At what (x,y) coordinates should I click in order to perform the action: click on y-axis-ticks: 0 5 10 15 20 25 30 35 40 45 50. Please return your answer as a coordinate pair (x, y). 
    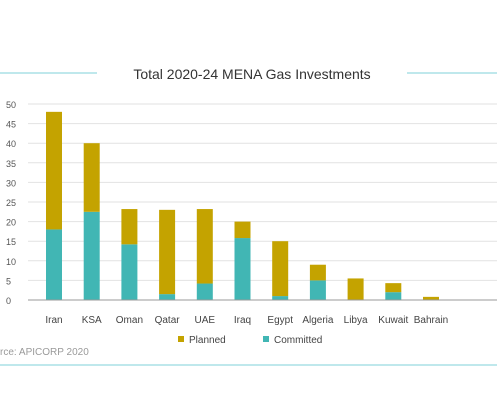
    Looking at the image, I should click on (11, 203).